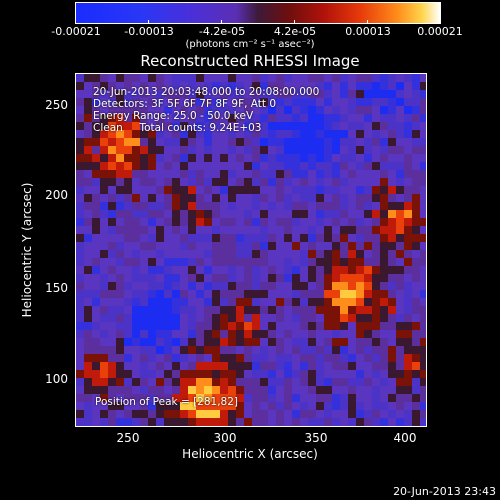 The image size is (500, 500). I want to click on y-tick-label: 200, so click(56, 195).